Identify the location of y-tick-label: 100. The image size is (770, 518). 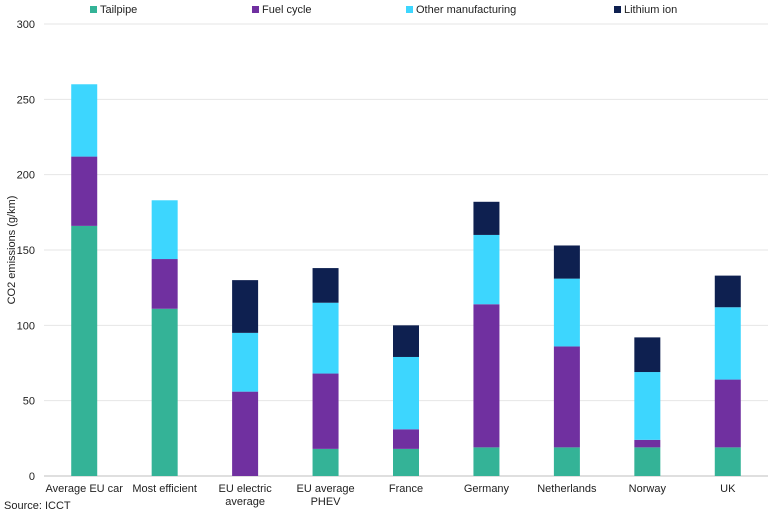
(26, 326).